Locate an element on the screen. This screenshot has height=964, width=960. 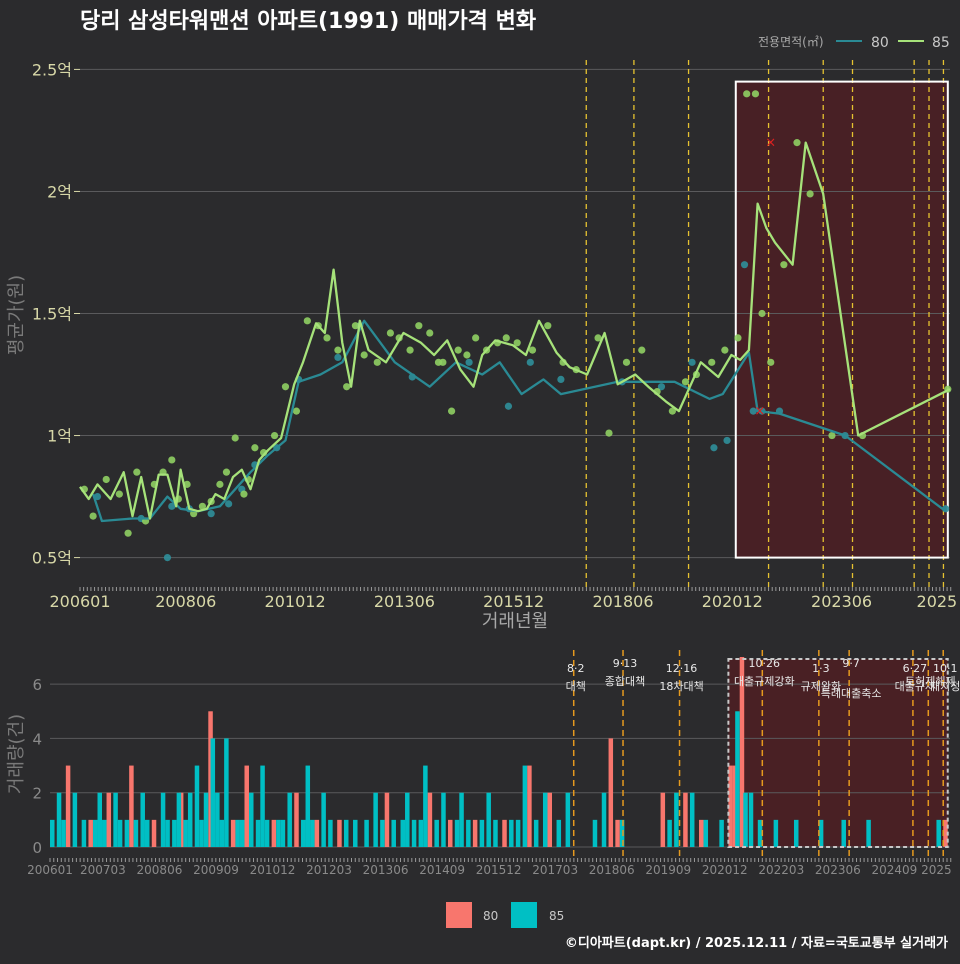
legend-bottom: 80 85 is located at coordinates (505, 915).